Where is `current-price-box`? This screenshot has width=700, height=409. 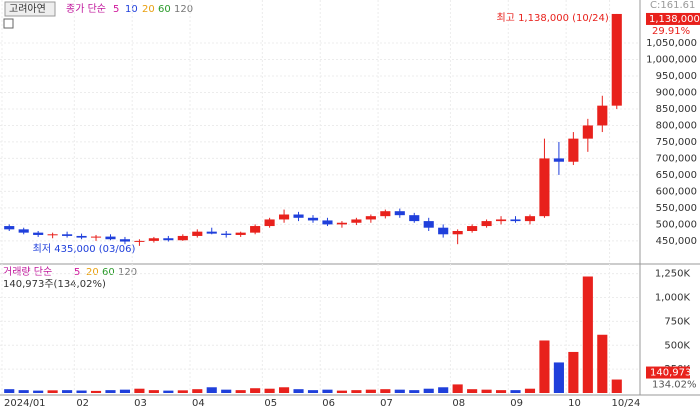
current-price-box is located at coordinates (673, 18).